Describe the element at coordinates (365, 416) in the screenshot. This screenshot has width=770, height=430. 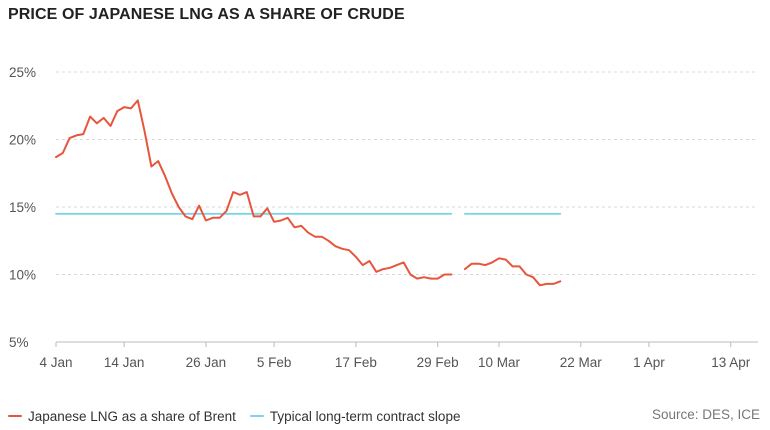
I see `legend-label-contract: Typical long-term contract slope` at that location.